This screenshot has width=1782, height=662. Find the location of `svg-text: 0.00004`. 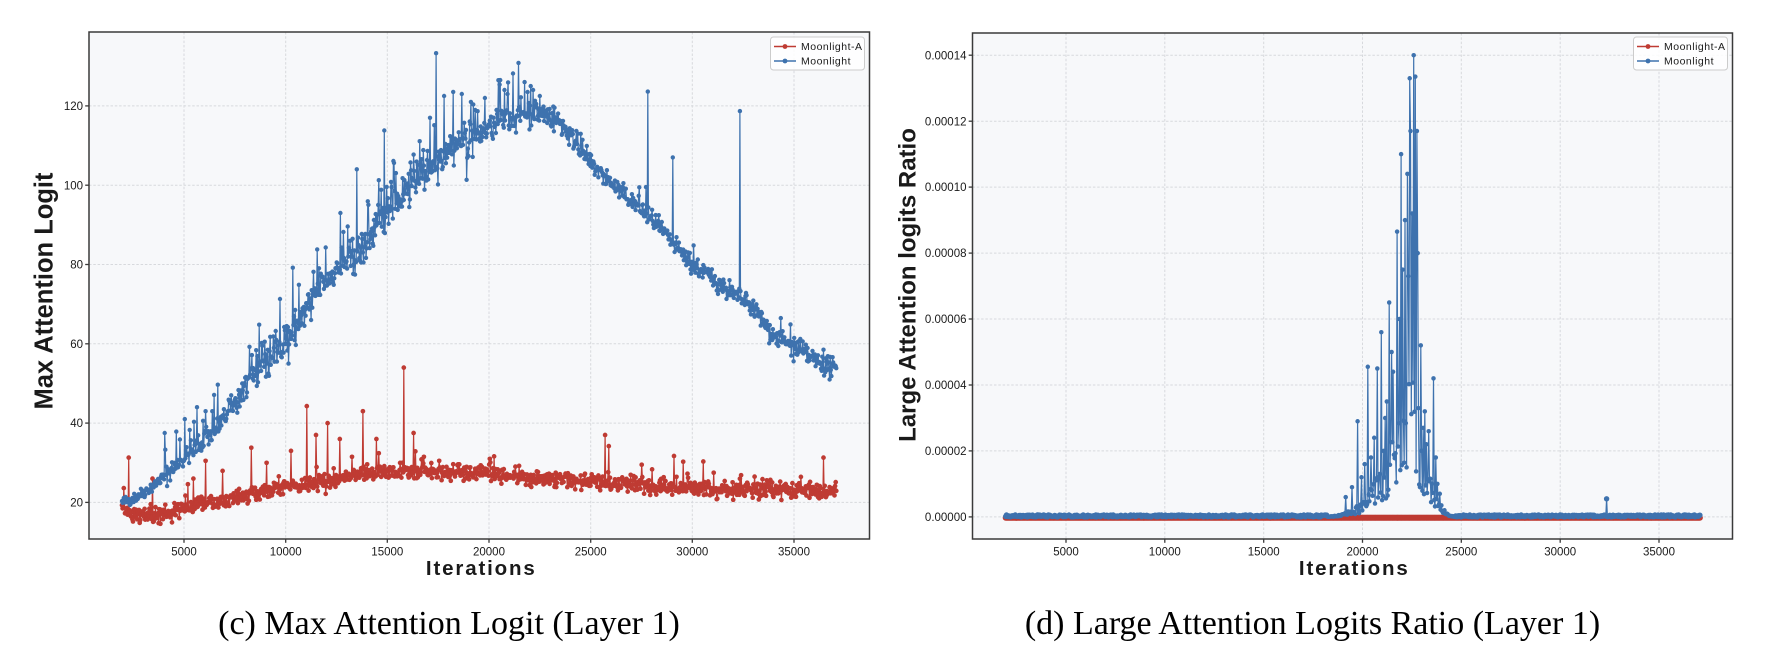

svg-text: 0.00004 is located at coordinates (946, 386).